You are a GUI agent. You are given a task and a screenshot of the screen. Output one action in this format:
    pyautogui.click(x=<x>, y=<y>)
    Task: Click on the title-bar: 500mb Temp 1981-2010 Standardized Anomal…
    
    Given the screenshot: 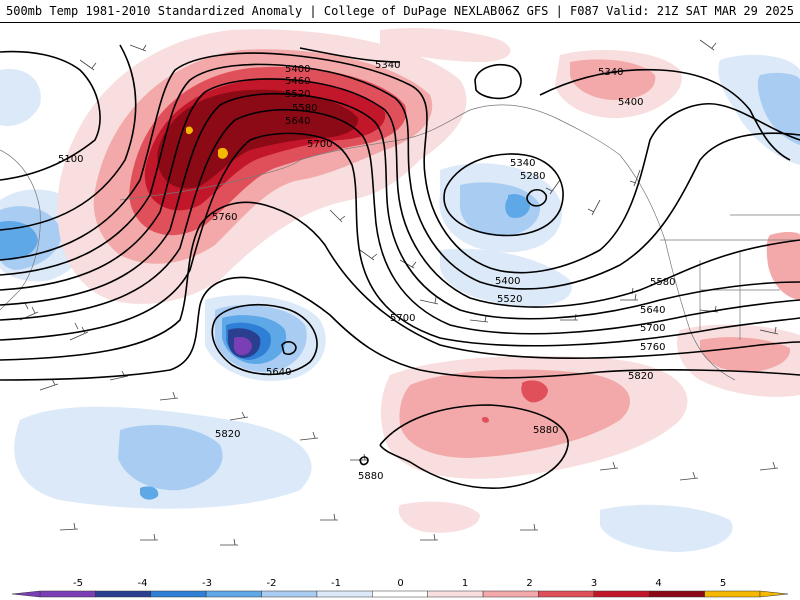 What is the action you would take?
    pyautogui.click(x=400, y=11)
    